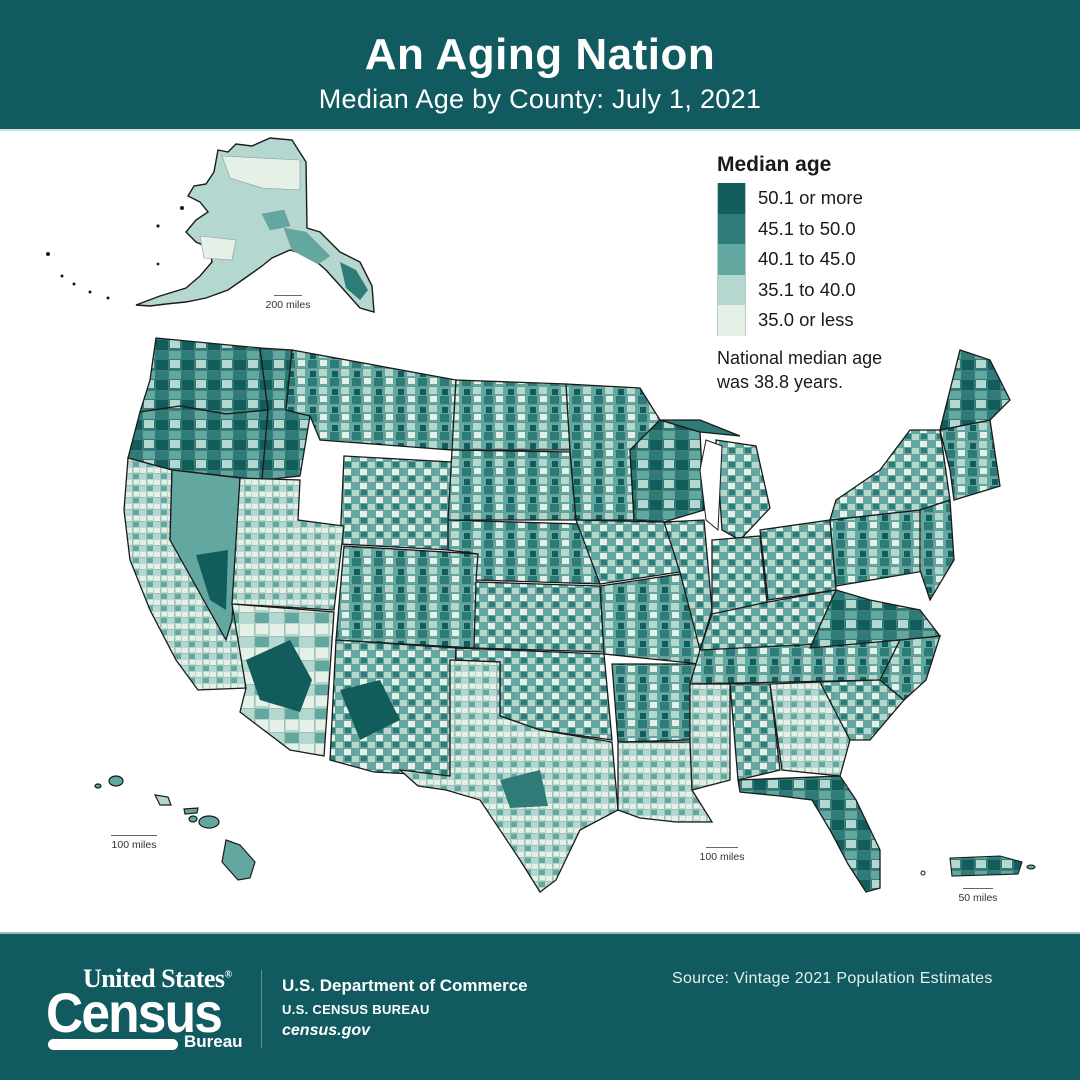  I want to click on hawaii-scale: 100 miles, so click(134, 843).